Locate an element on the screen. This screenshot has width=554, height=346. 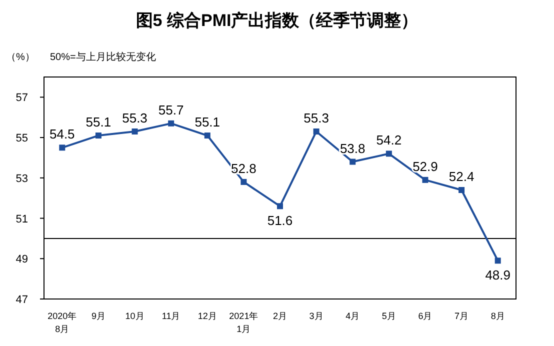
y-axis-title: （%） is located at coordinates (20, 57).